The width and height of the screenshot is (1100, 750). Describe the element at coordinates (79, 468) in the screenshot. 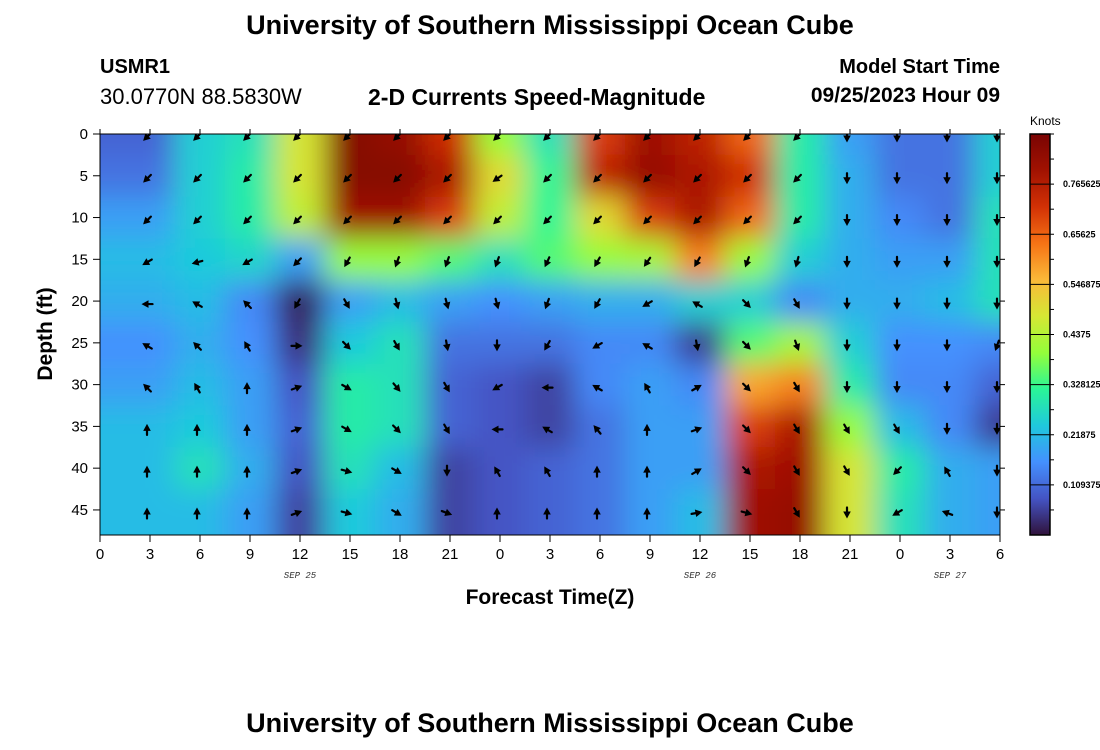

I see `y-tick-label: 40` at that location.